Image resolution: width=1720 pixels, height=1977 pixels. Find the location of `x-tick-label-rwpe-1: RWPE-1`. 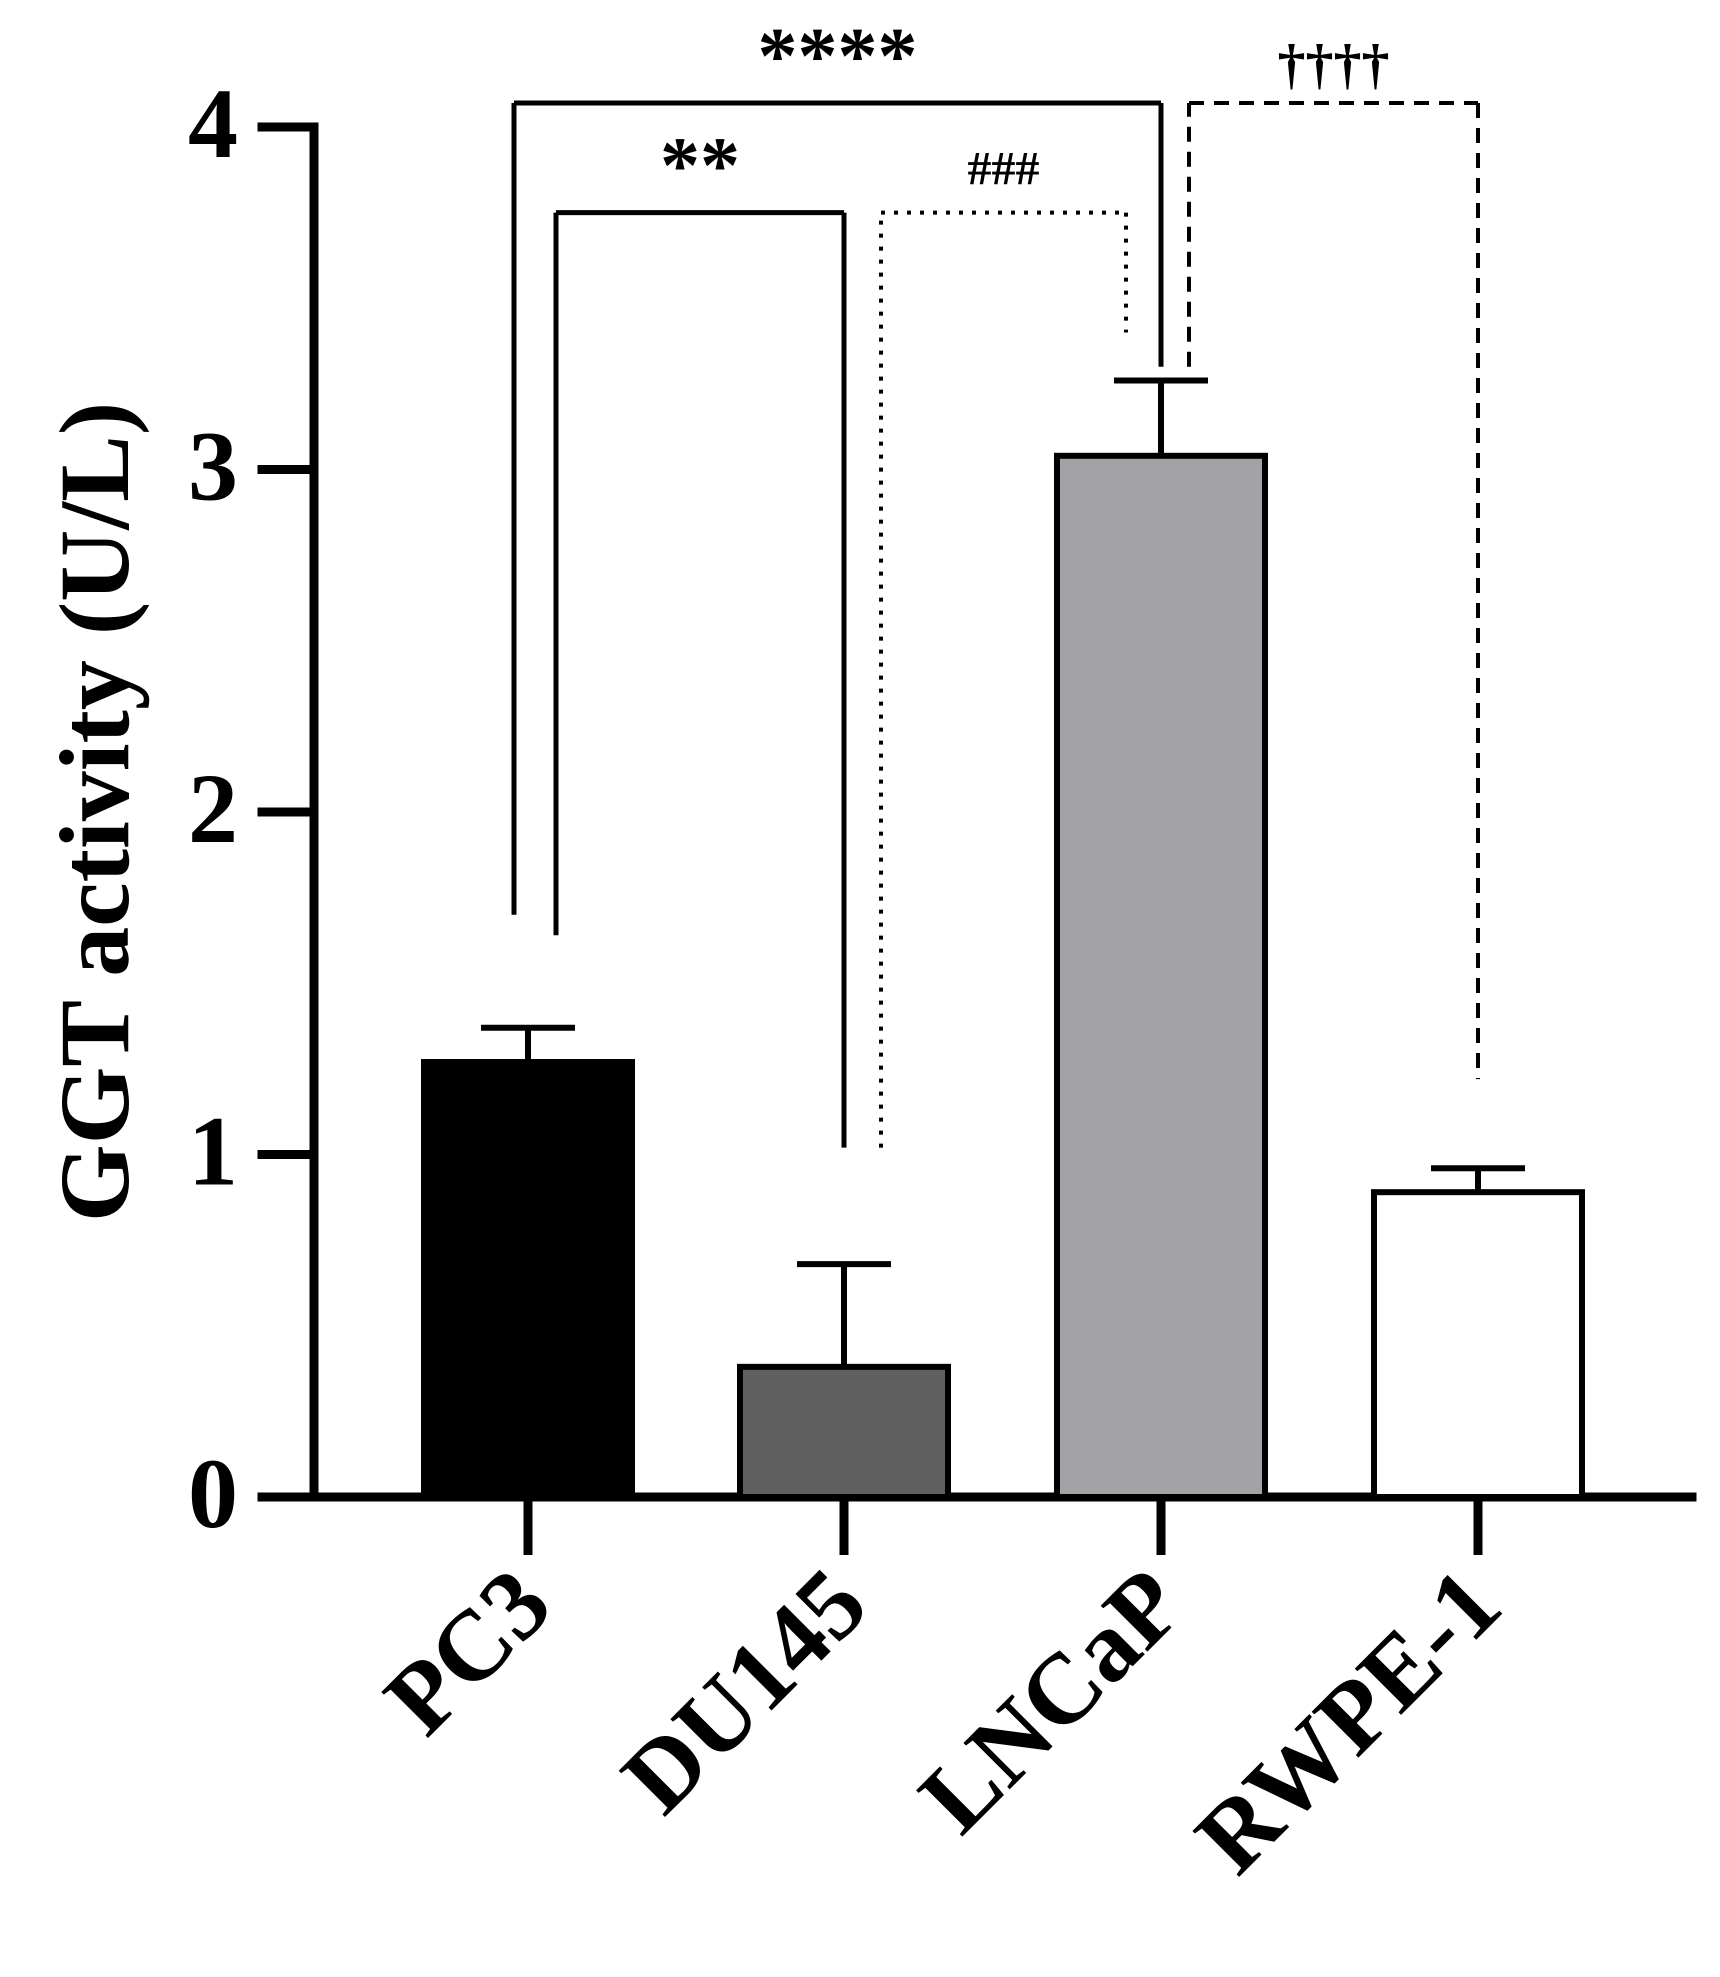

x-tick-label-rwpe-1: RWPE-1 is located at coordinates (1348, 1720).